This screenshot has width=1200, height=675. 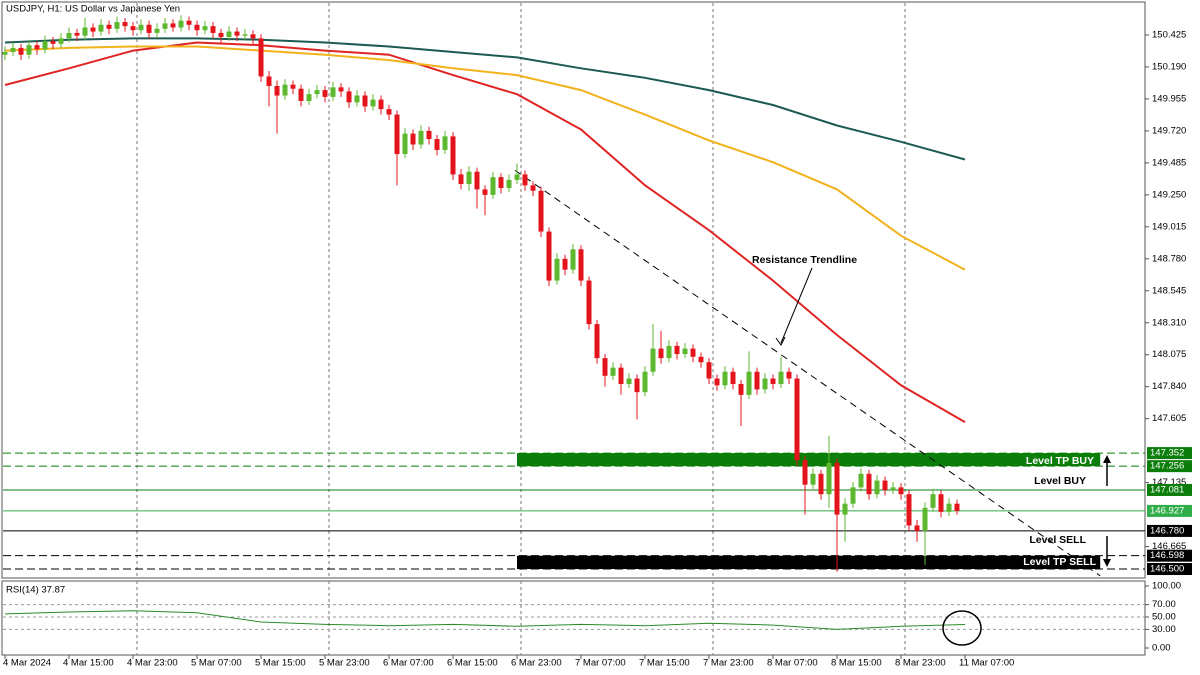 I want to click on y-tick-label: 149.015, so click(x=1169, y=226).